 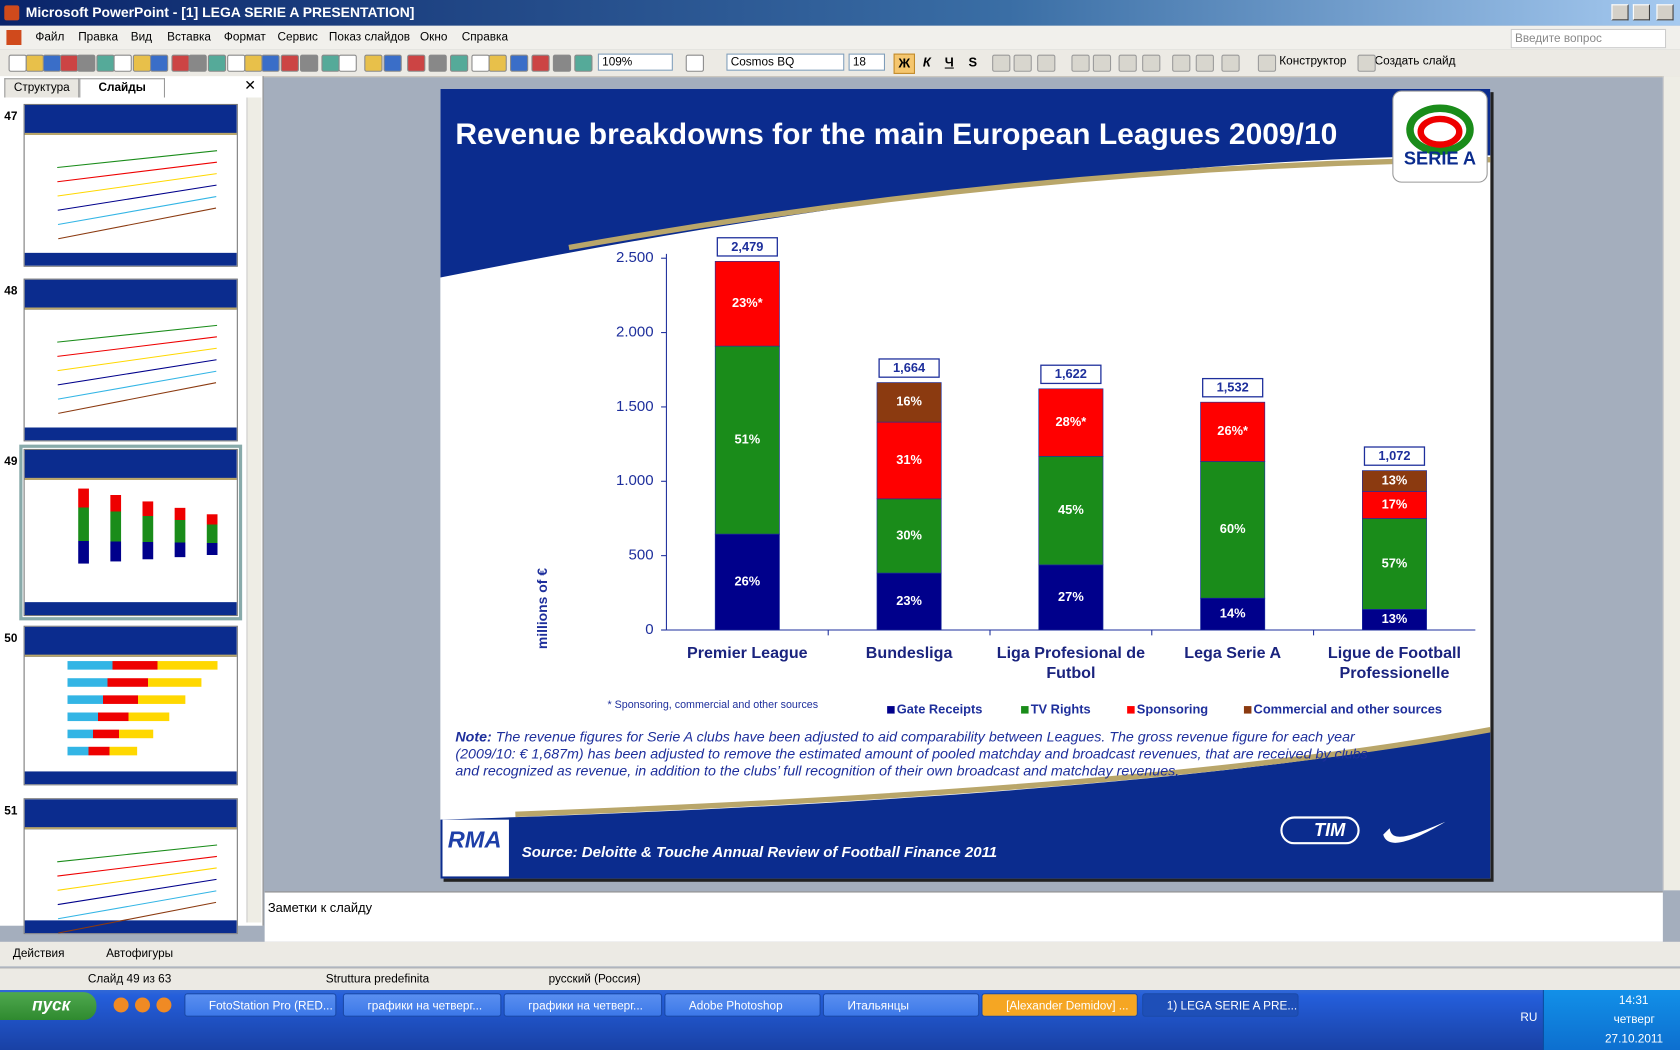 What do you see at coordinates (50, 37) in the screenshot?
I see `menu-item: Файл` at bounding box center [50, 37].